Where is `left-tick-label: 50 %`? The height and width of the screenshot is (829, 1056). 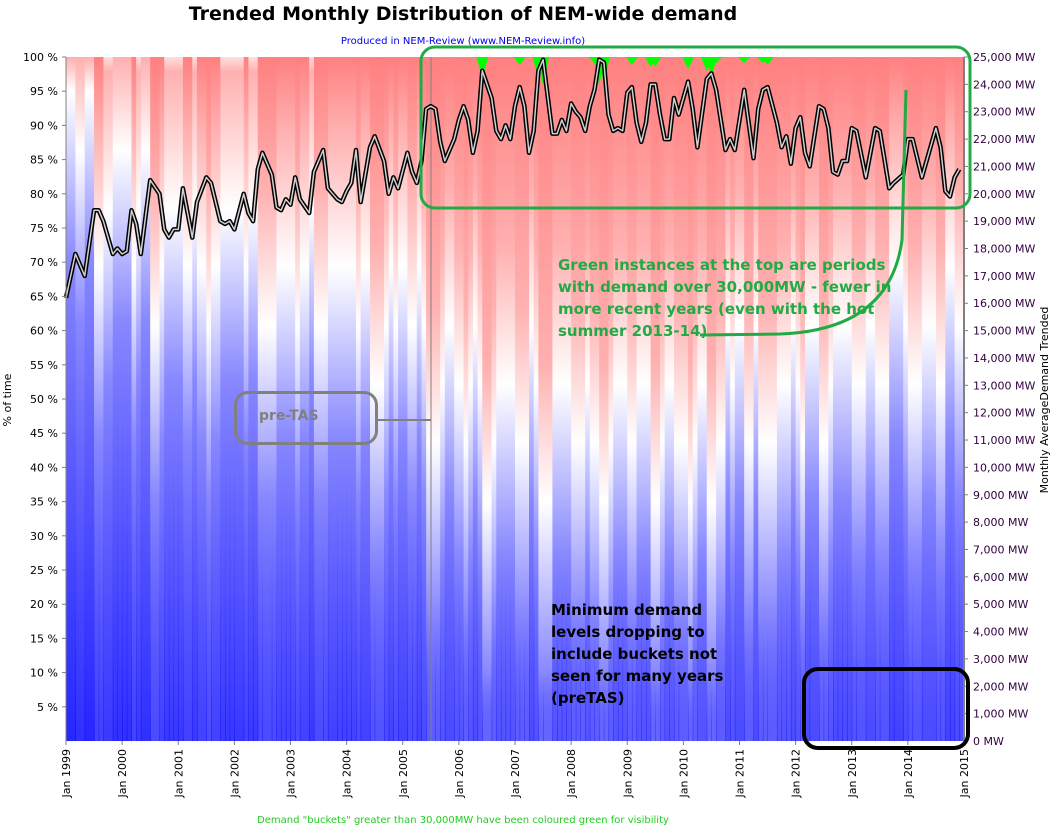
left-tick-label: 50 % is located at coordinates (44, 399).